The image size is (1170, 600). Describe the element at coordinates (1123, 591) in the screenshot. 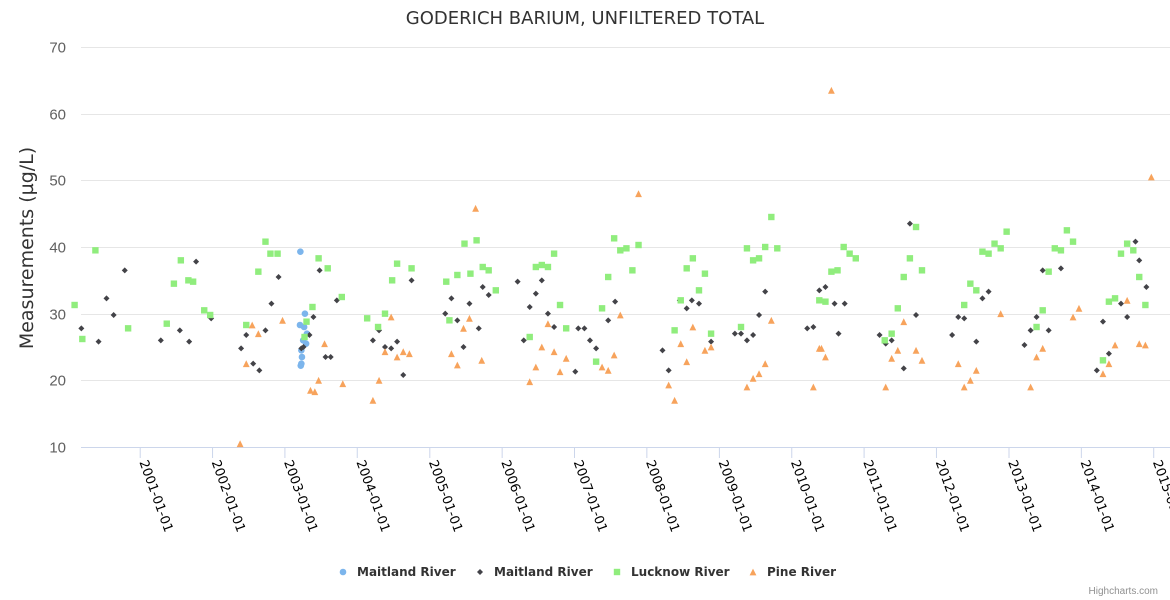

I see `credits-link: Highcharts.com` at that location.